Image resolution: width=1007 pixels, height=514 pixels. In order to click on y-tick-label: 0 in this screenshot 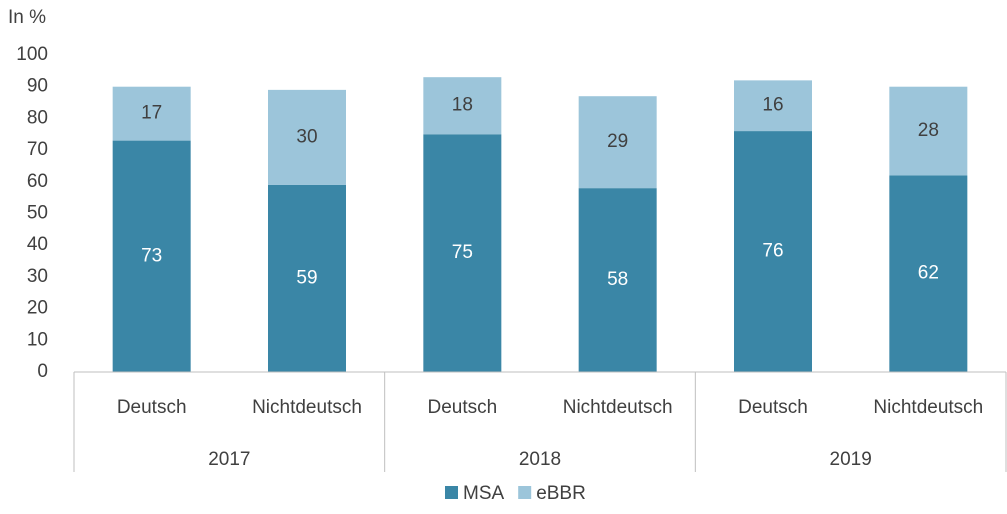, I will do `click(42, 371)`.